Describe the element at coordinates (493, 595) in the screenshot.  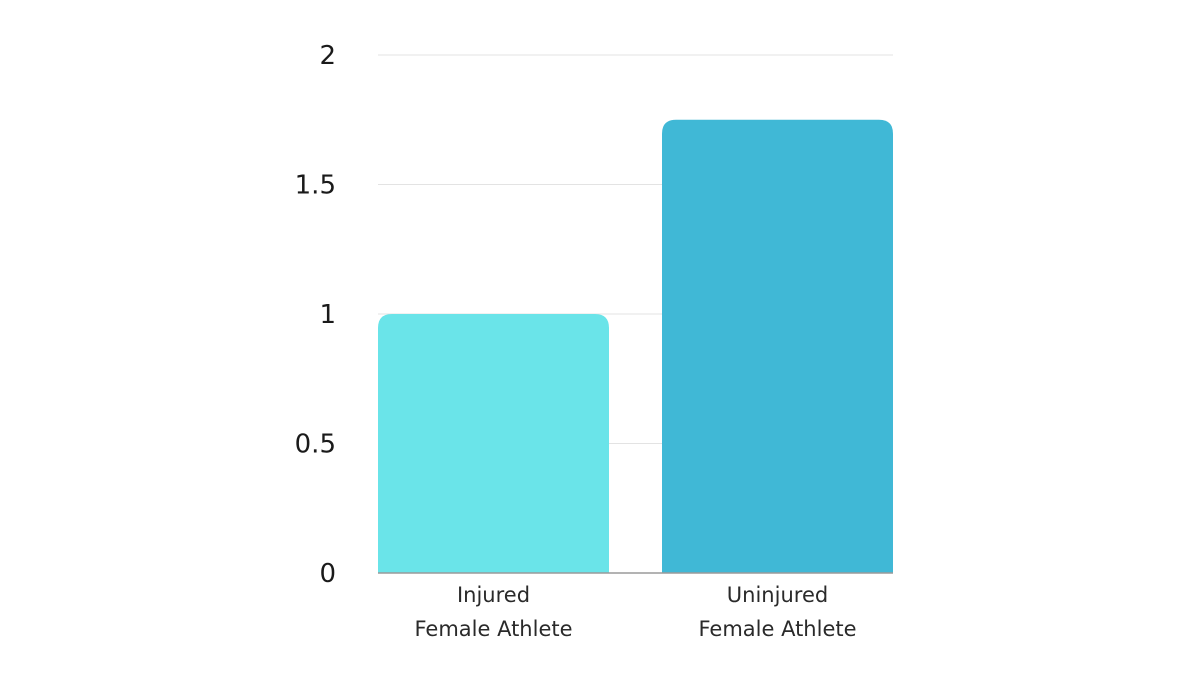
I see `x-category-label: Injured` at that location.